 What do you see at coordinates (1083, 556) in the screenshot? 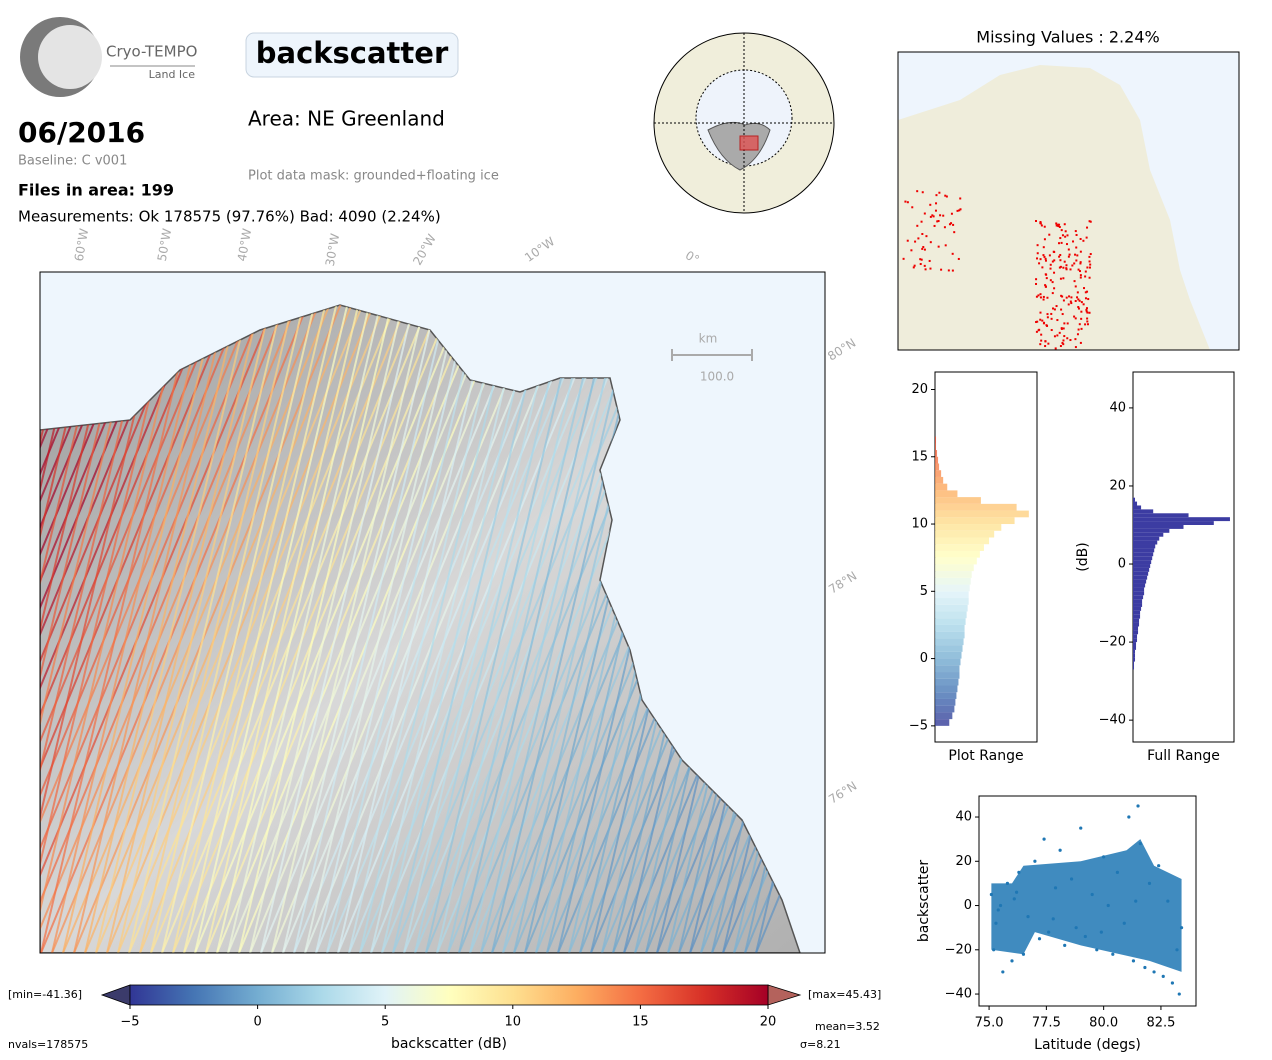
I see `y-axis-label: (dB)` at bounding box center [1083, 556].